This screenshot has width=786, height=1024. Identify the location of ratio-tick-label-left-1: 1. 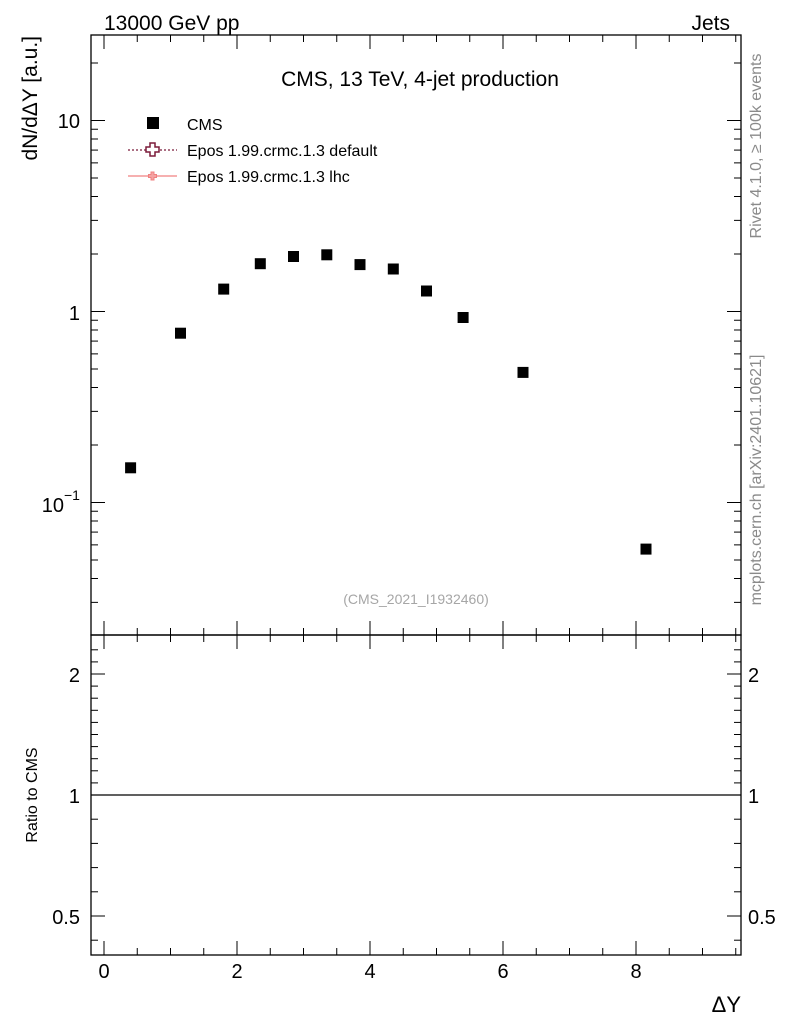
(74, 797).